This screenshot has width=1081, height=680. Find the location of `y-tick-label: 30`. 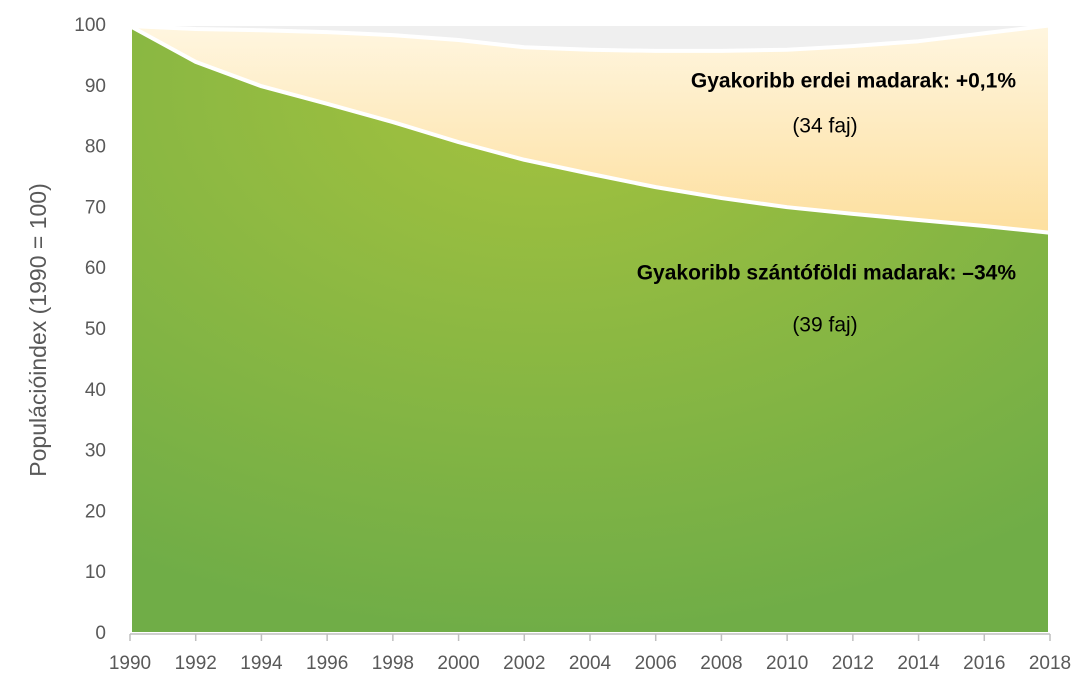

y-tick-label: 30 is located at coordinates (95, 451).